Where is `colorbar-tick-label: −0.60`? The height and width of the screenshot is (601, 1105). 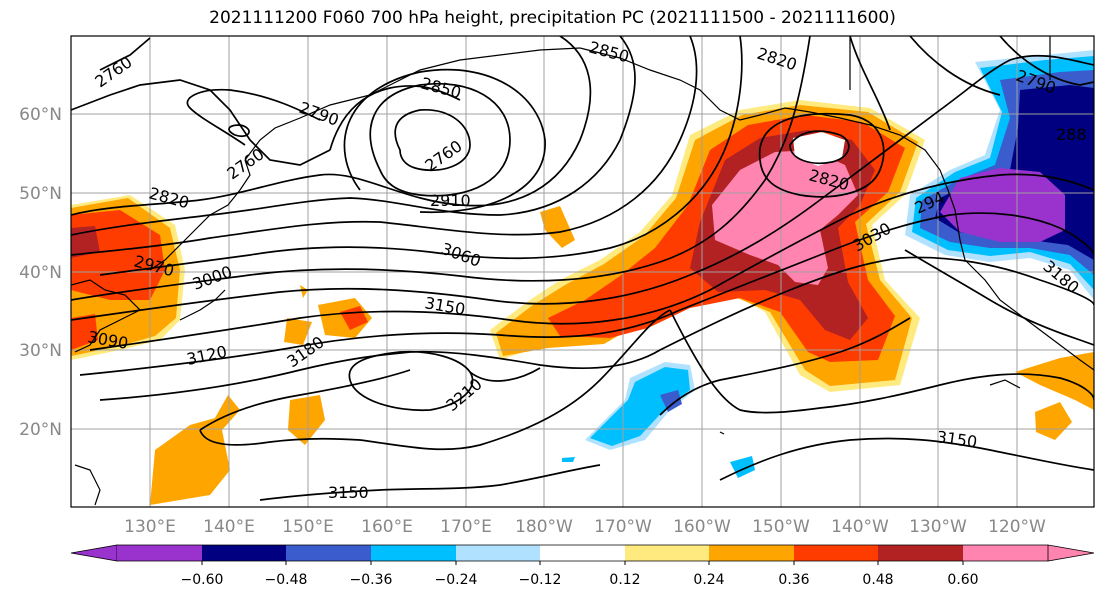
colorbar-tick-label: −0.60 is located at coordinates (202, 580).